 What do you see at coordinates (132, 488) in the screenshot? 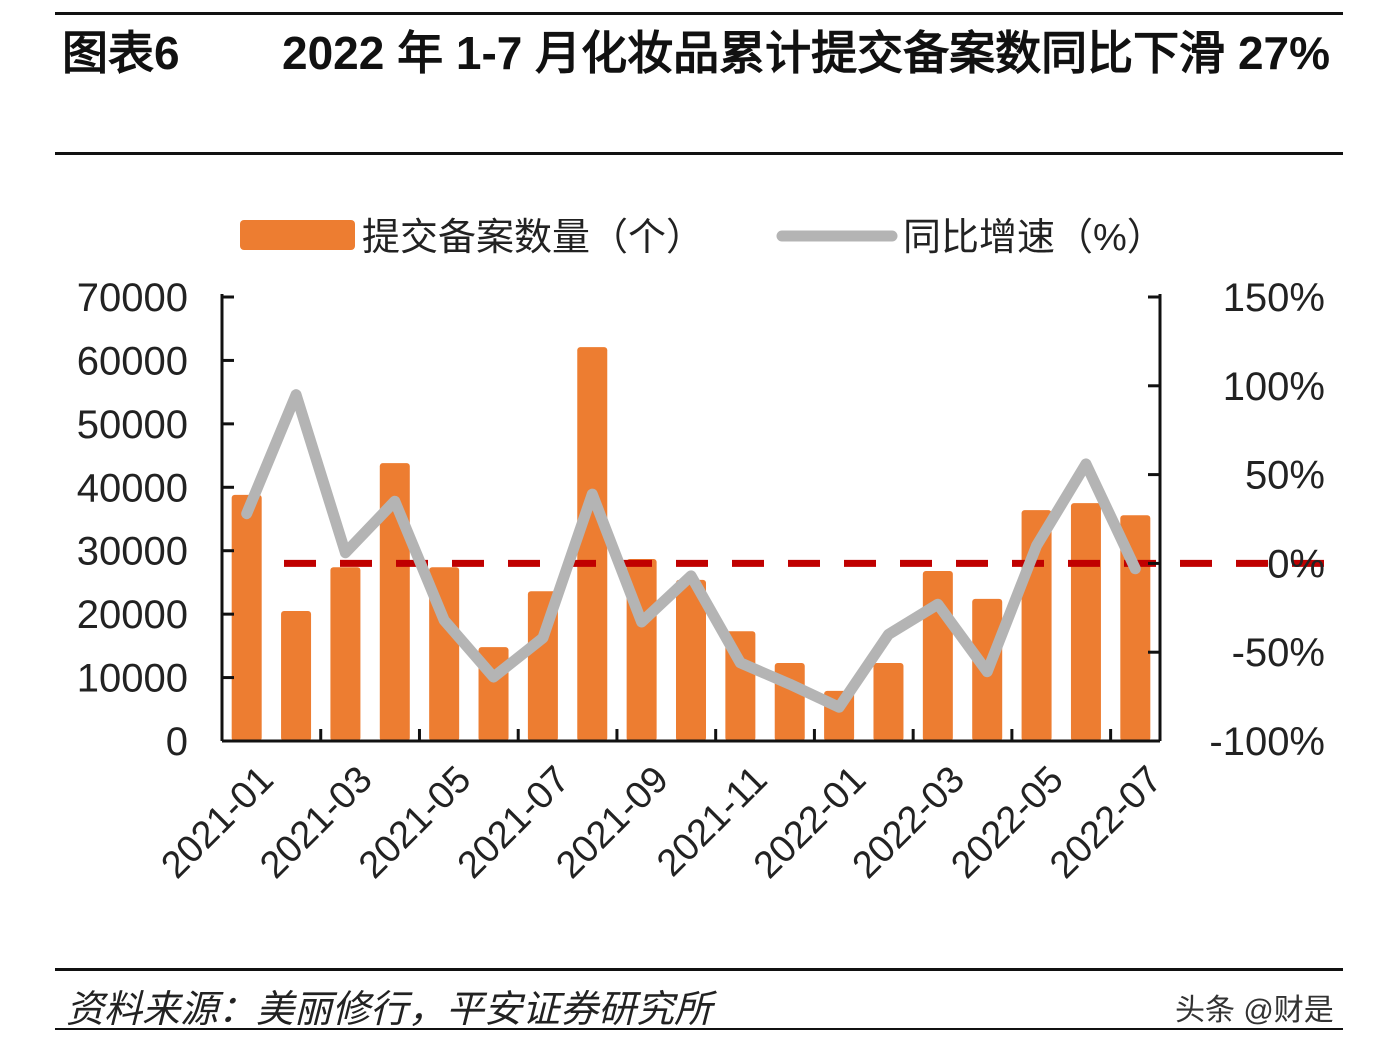
I see `left-tick-label: 40000` at bounding box center [132, 488].